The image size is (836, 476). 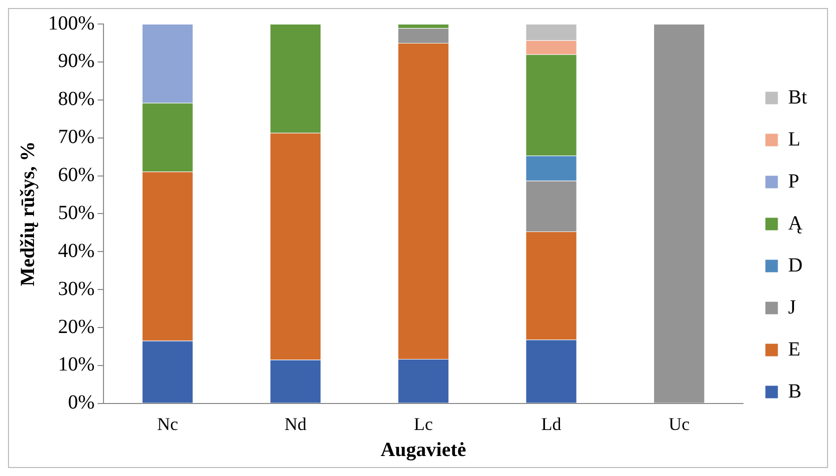 I want to click on legend-label: Bt, so click(x=798, y=97).